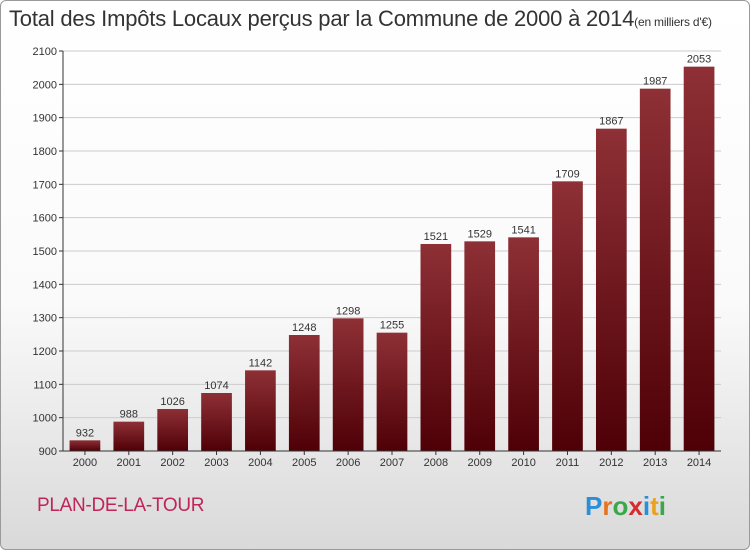  What do you see at coordinates (173, 430) in the screenshot?
I see `bar-2002` at bounding box center [173, 430].